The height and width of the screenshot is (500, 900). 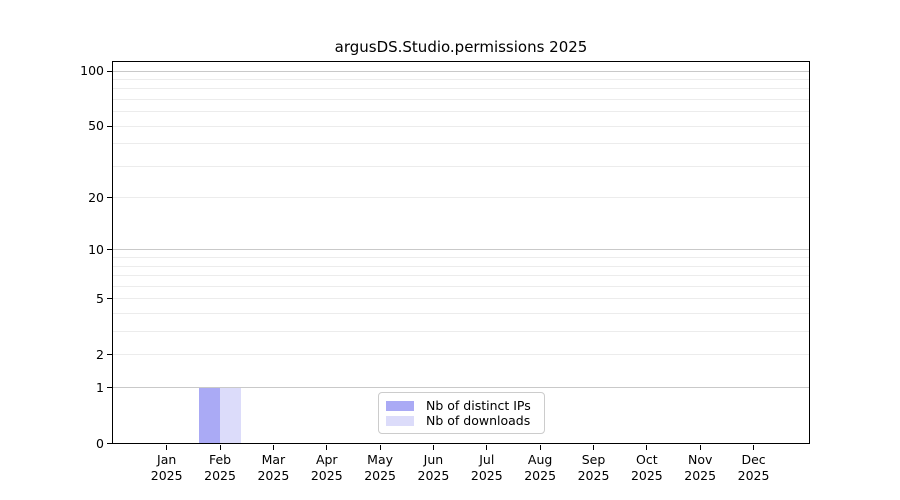 I want to click on x-tick-label-may: May 2025, so click(x=380, y=467).